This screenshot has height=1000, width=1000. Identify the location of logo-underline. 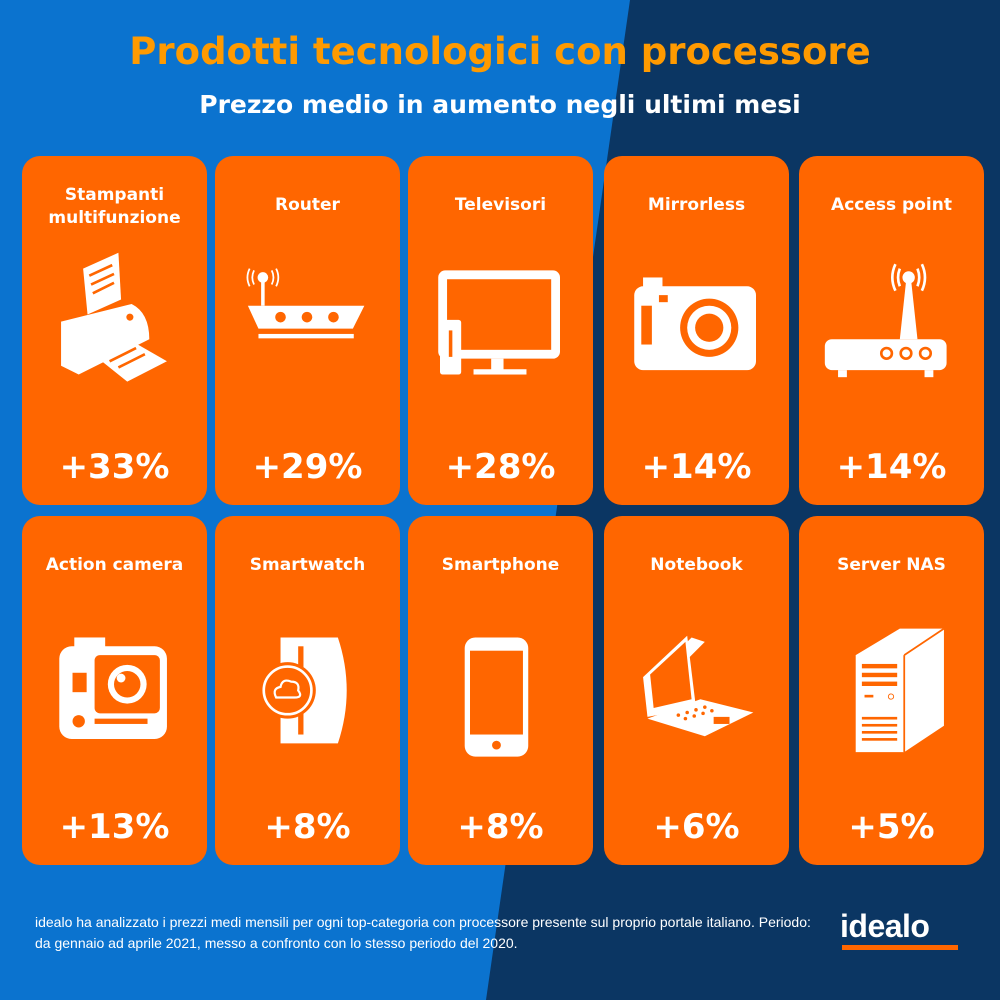
(900, 947).